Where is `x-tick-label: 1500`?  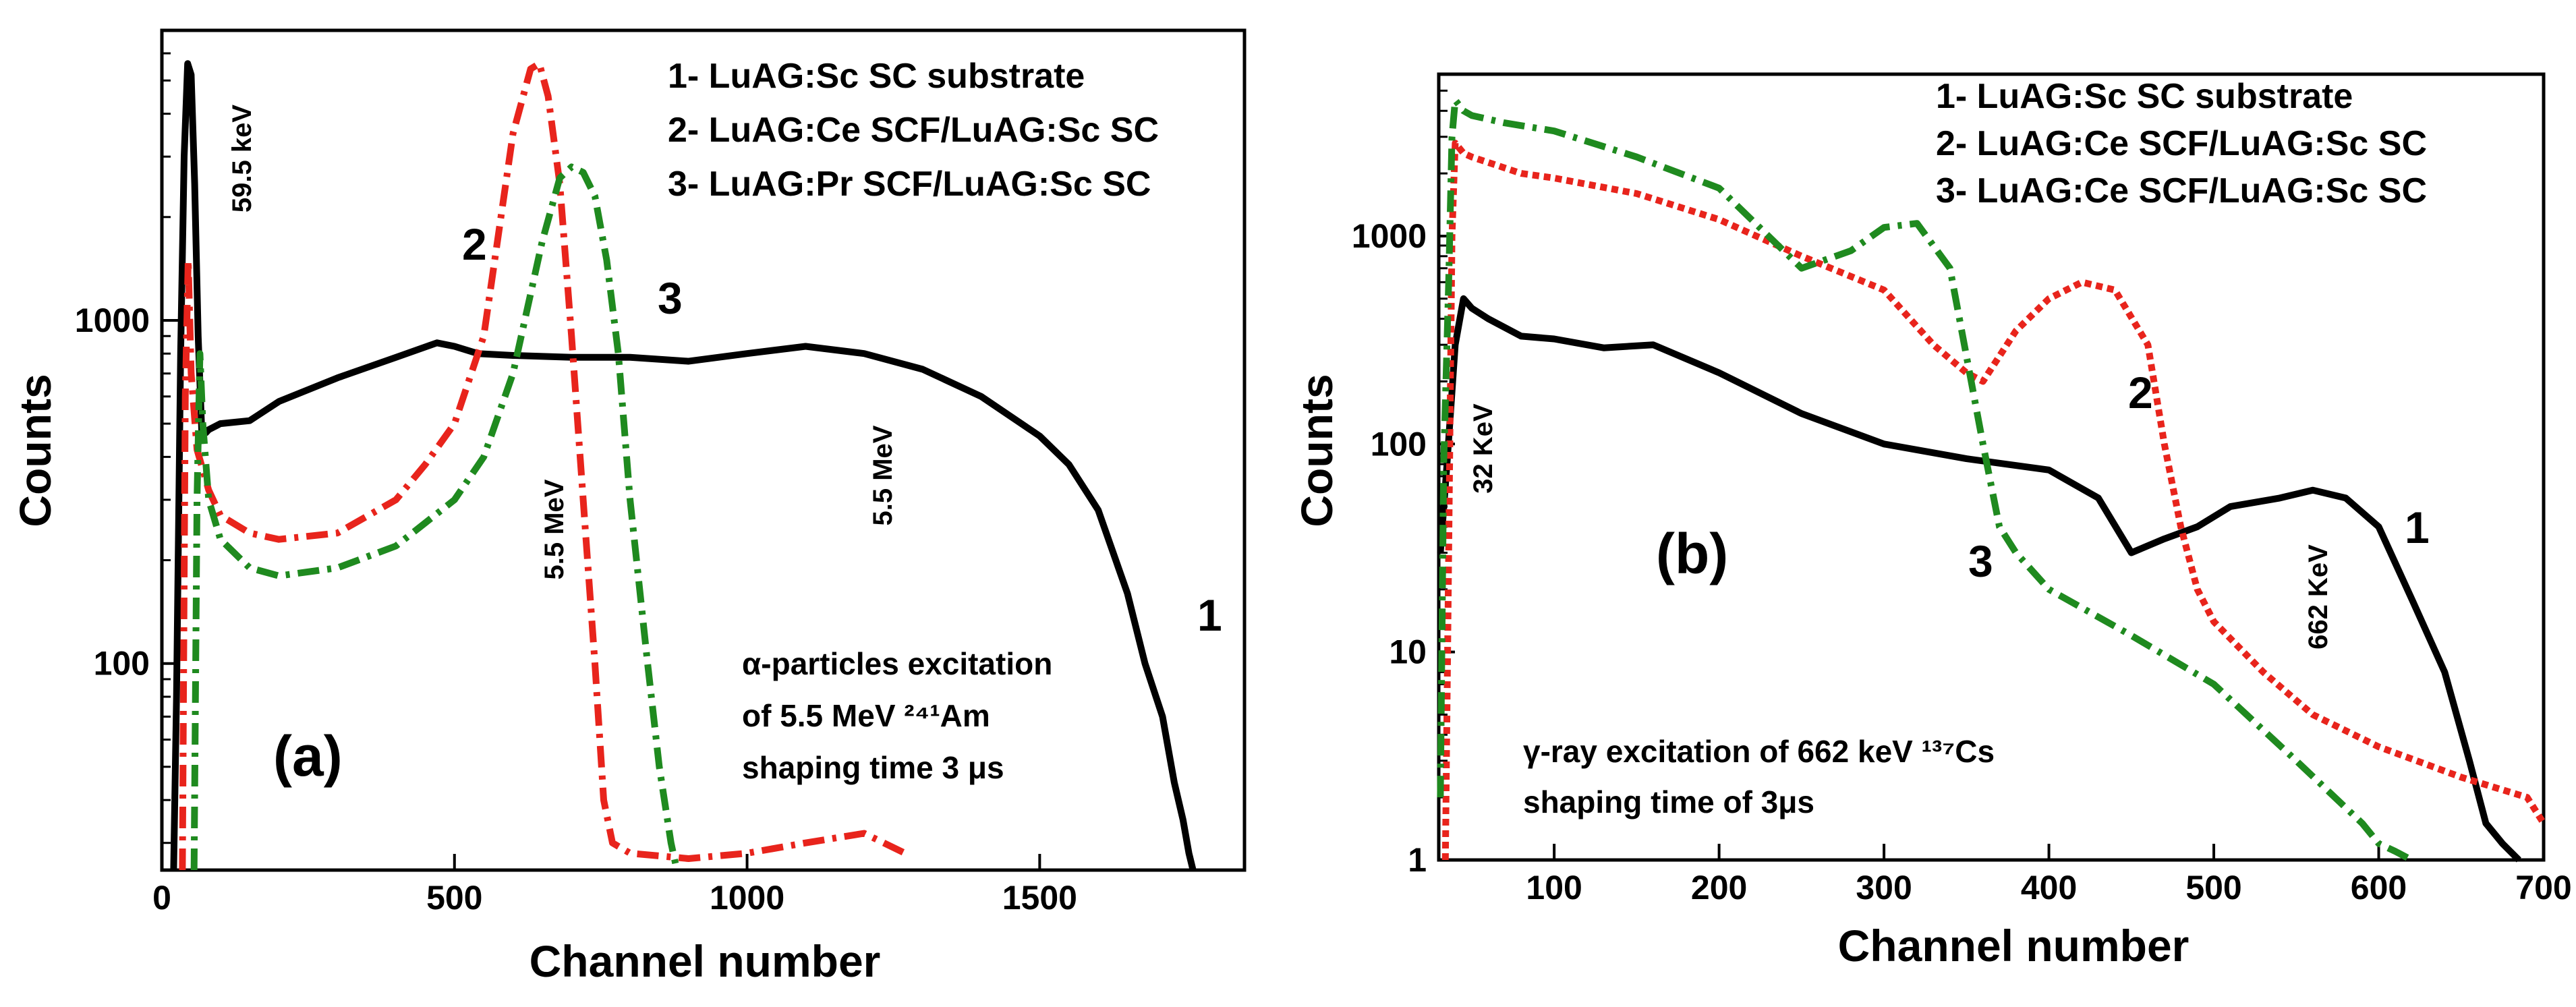 x-tick-label: 1500 is located at coordinates (1039, 898).